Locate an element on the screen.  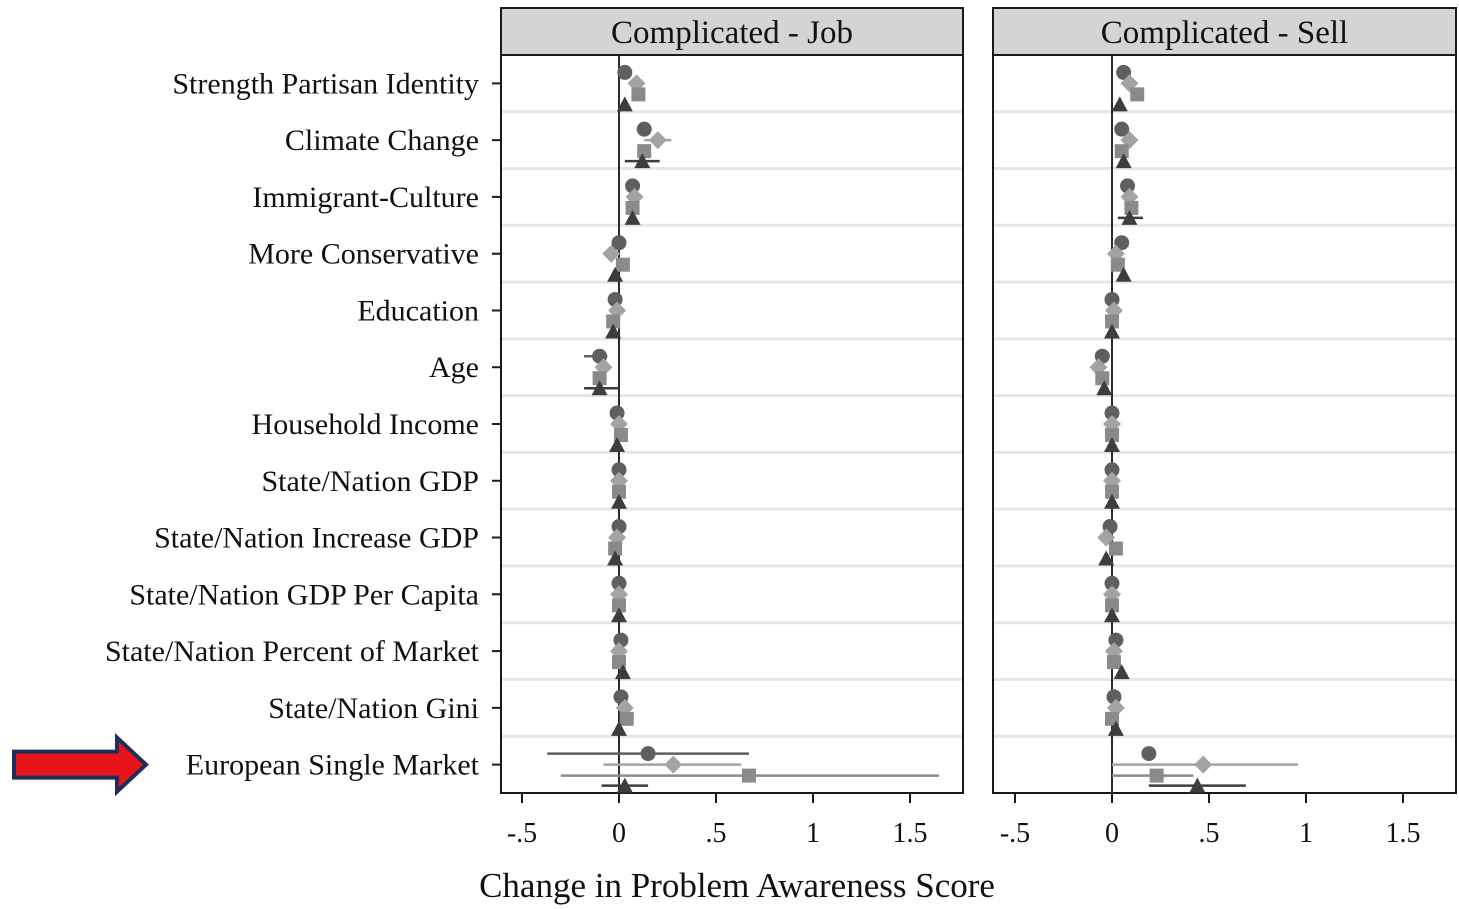
category-label: Education is located at coordinates (418, 310).